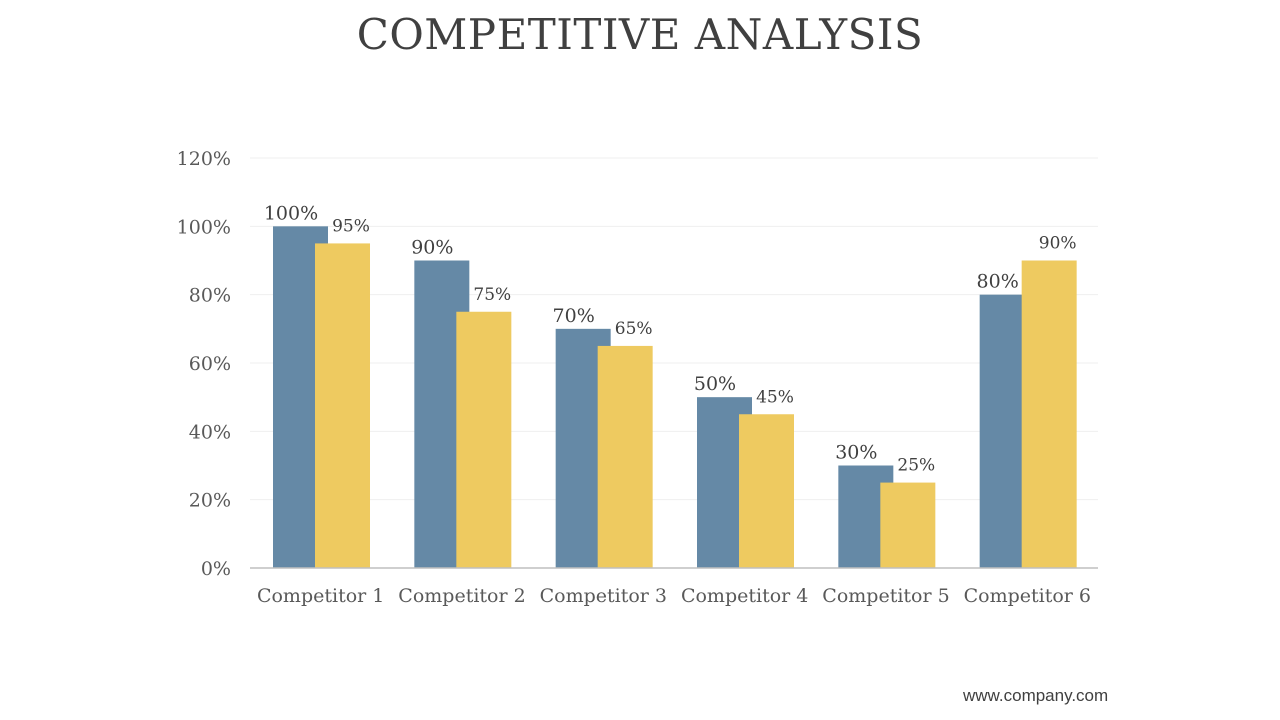 This screenshot has height=720, width=1280. Describe the element at coordinates (634, 329) in the screenshot. I see `data-label-series-2: 65%` at that location.